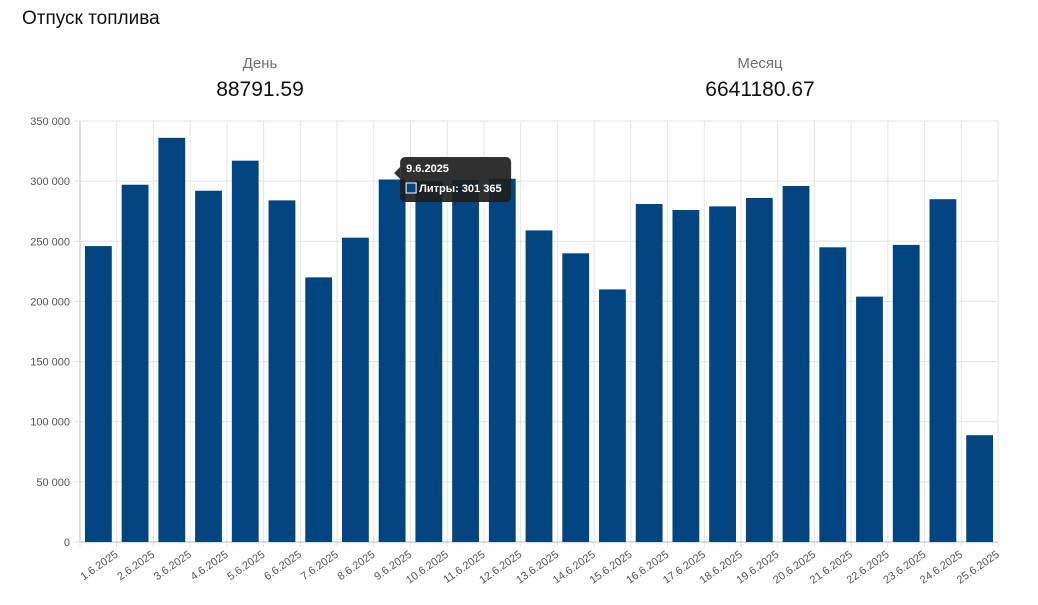  Describe the element at coordinates (760, 63) in the screenshot. I see `month-stat-label: Месяц` at that location.